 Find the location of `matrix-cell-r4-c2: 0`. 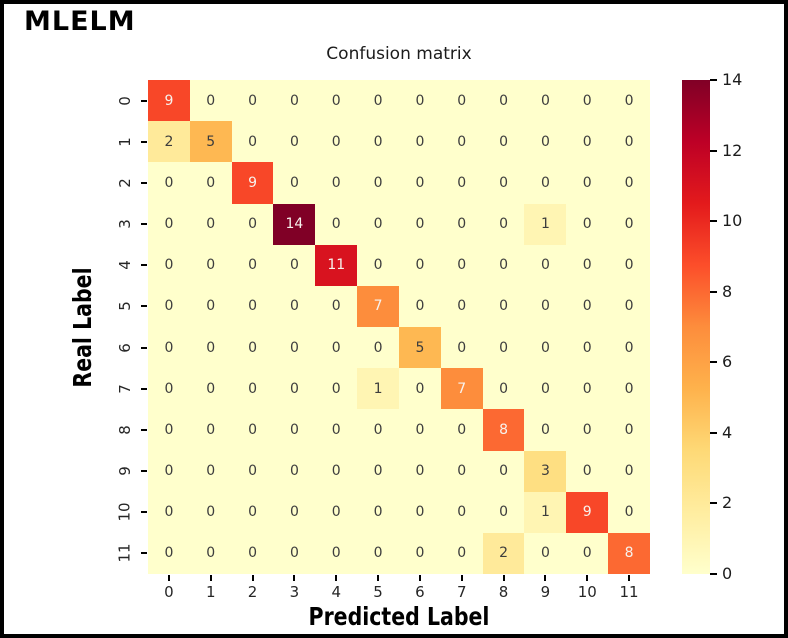

matrix-cell-r4-c2: 0 is located at coordinates (252, 265).